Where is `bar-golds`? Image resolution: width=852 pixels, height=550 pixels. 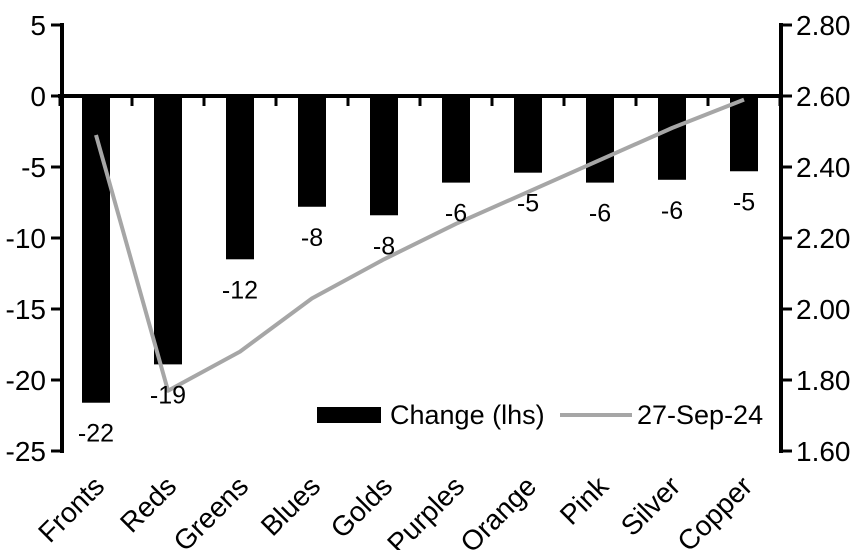 bar-golds is located at coordinates (384, 156).